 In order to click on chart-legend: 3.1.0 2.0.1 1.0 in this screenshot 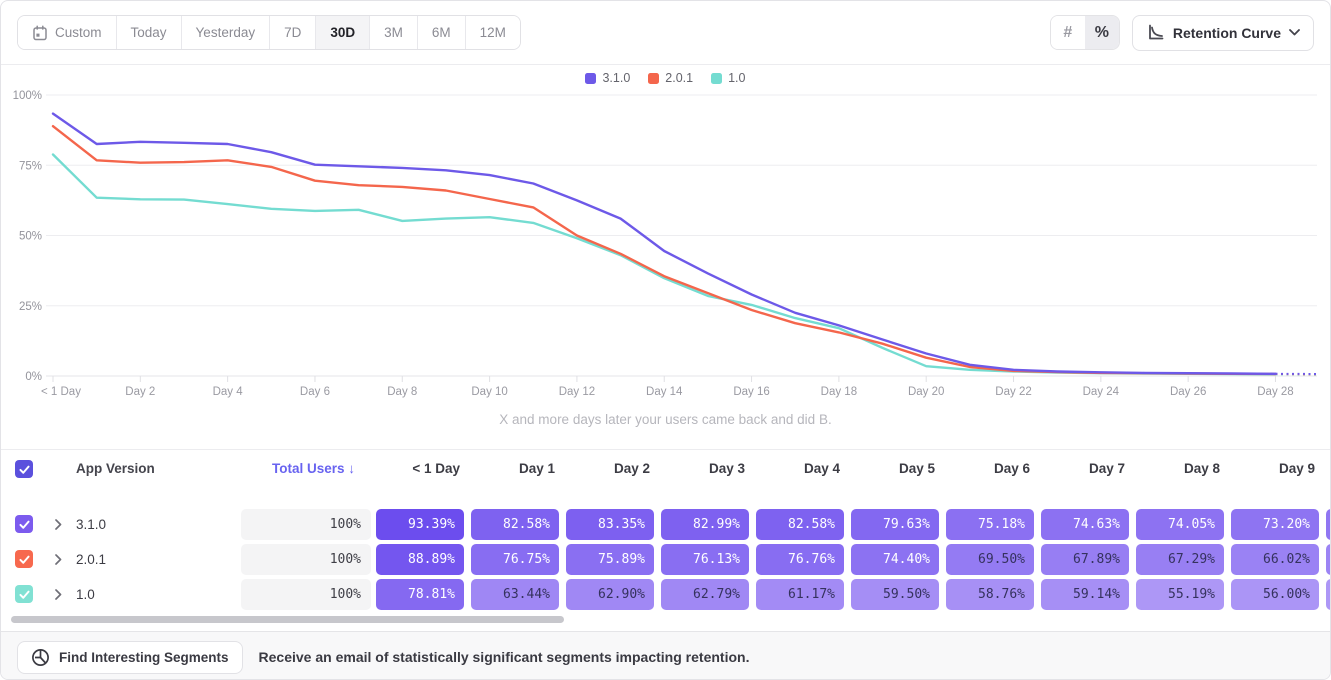, I will do `click(665, 78)`.